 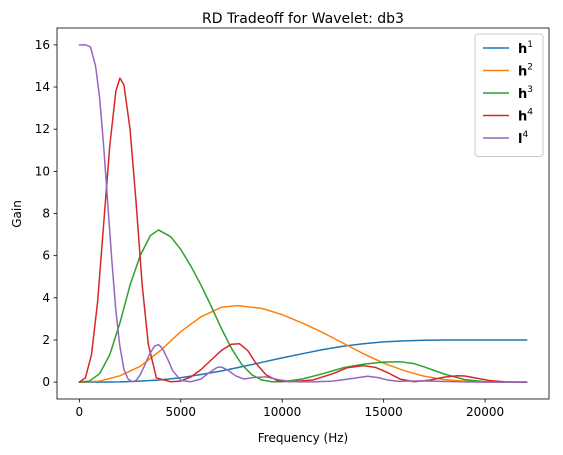 I want to click on legend-label-h2: h2, so click(x=525, y=71).